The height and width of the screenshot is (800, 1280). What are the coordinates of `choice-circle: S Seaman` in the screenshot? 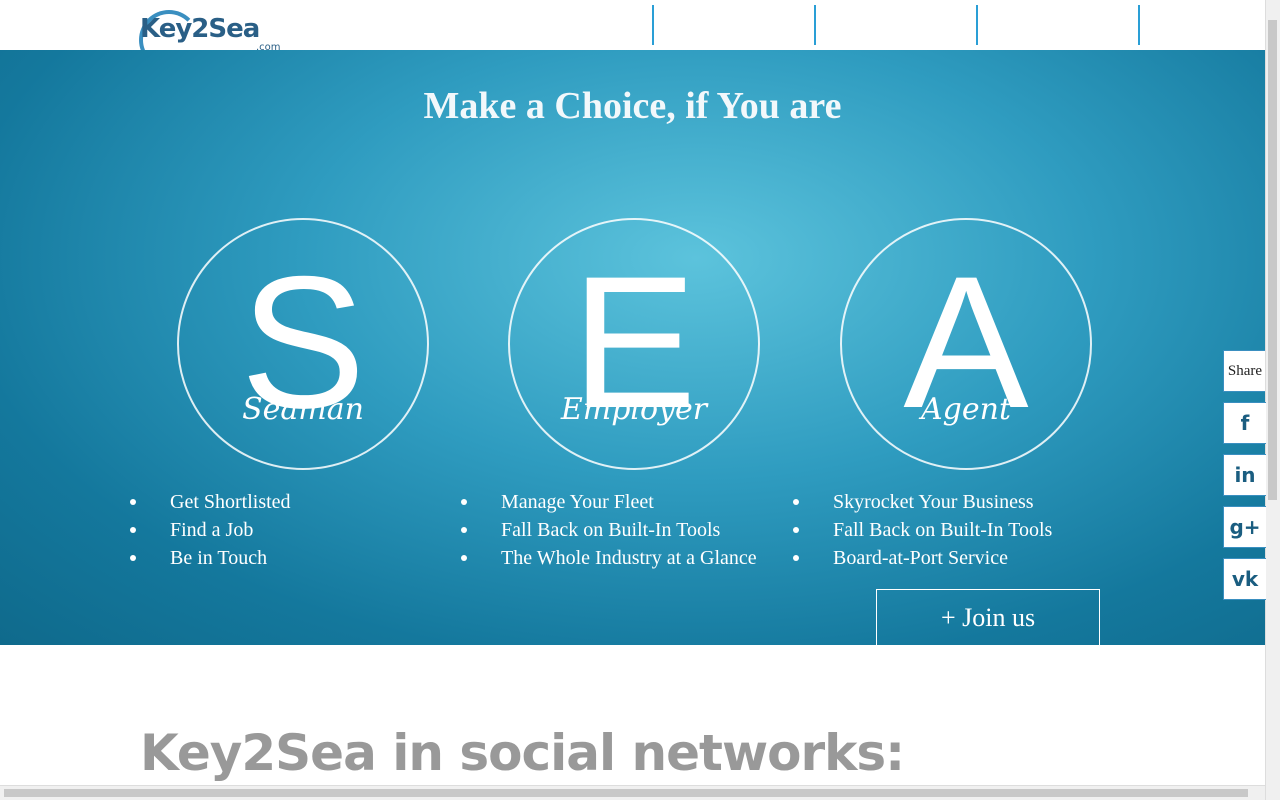 It's located at (303, 344).